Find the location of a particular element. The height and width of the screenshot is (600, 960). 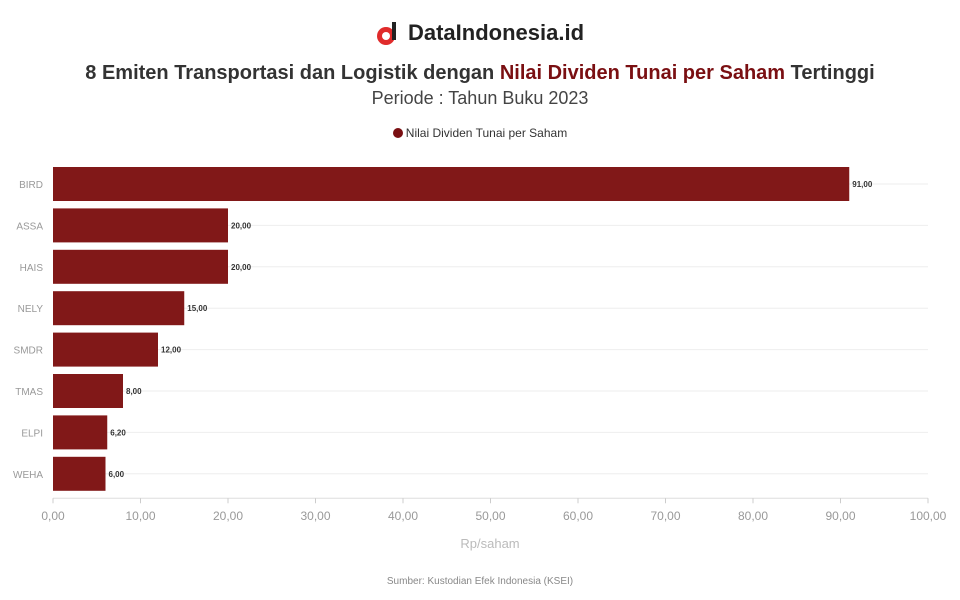

category-label: HAIS is located at coordinates (32, 268).